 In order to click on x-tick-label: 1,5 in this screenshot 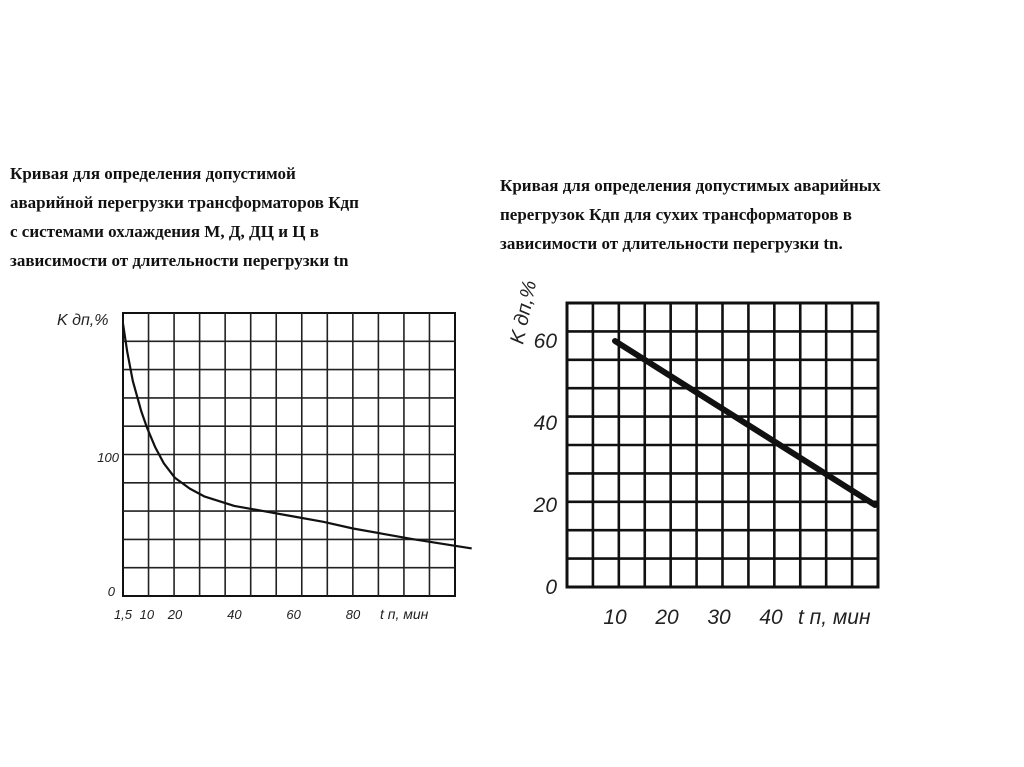, I will do `click(123, 614)`.